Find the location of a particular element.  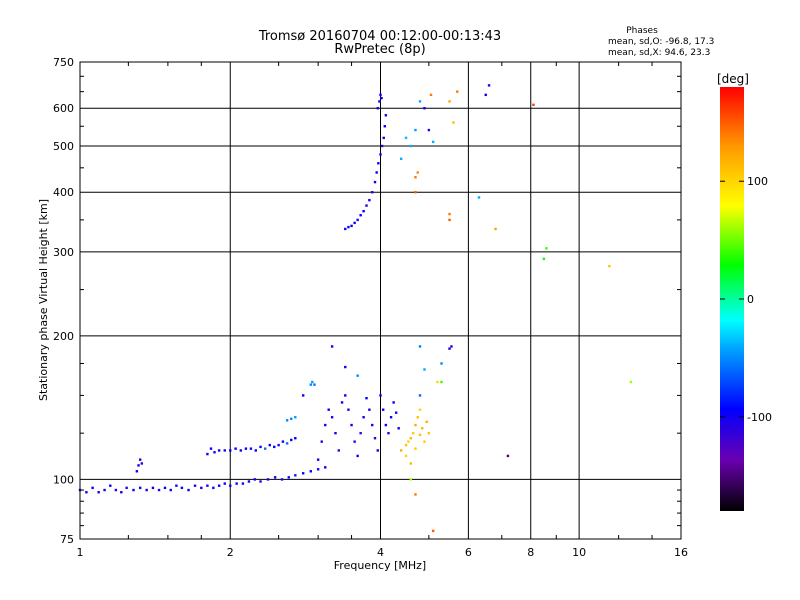

stats-title: Phases is located at coordinates (642, 31).